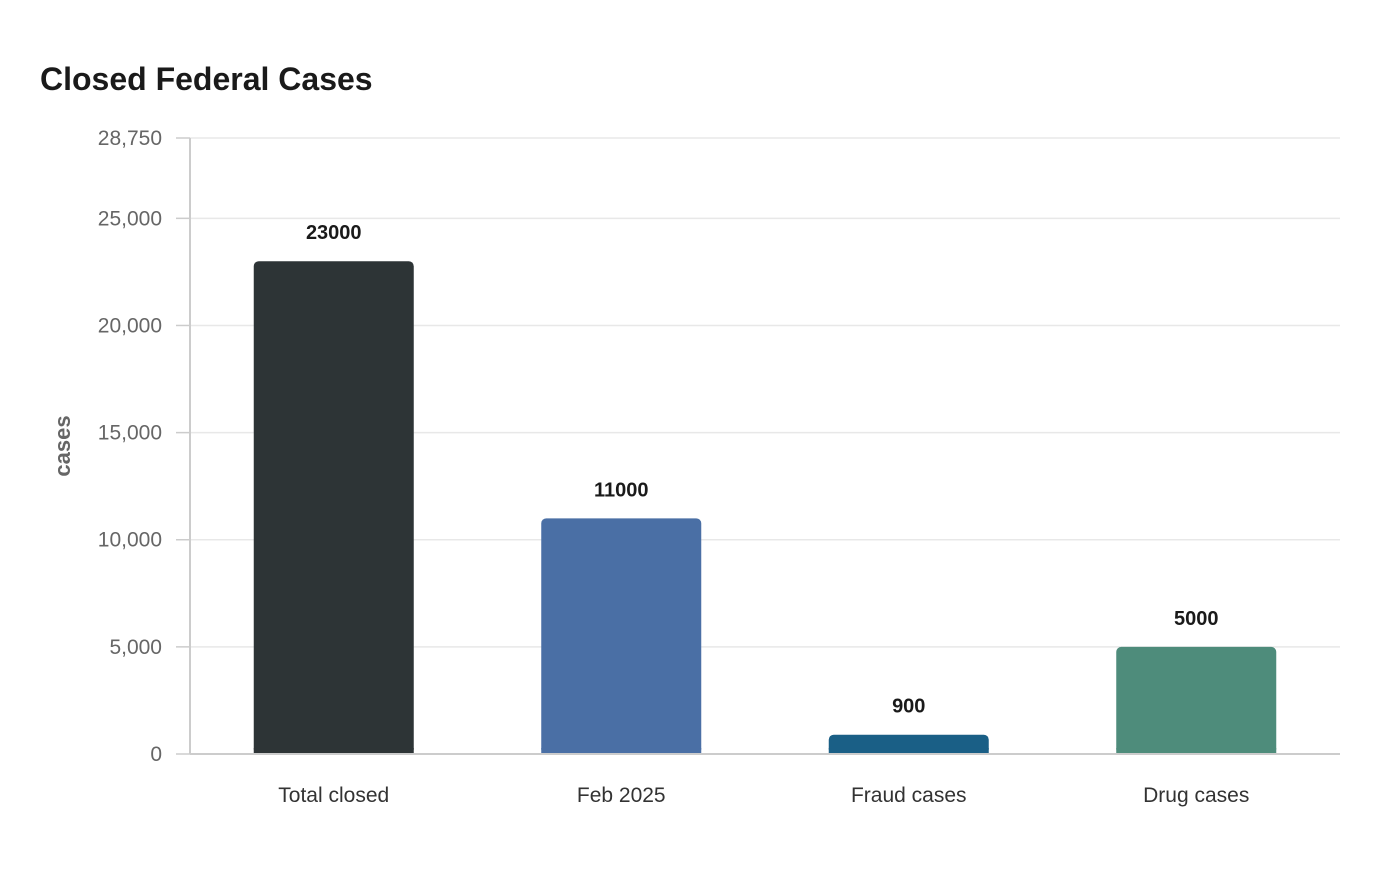 The width and height of the screenshot is (1400, 880). I want to click on y-axis-ticks: 0 5,000 10,000 15,000 20,000 25,000 28,750, so click(144, 446).